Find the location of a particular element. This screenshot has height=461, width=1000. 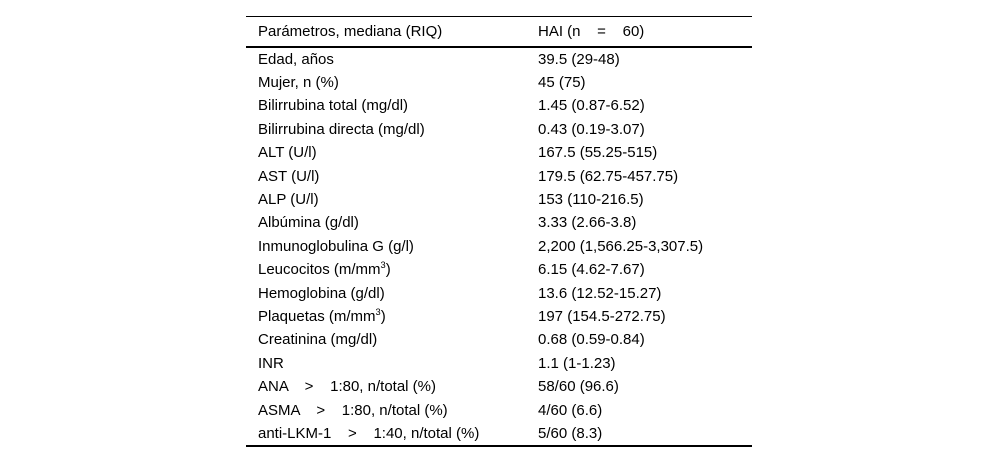

param-cell: Inmunoglobulina G (g/l) is located at coordinates (336, 246).